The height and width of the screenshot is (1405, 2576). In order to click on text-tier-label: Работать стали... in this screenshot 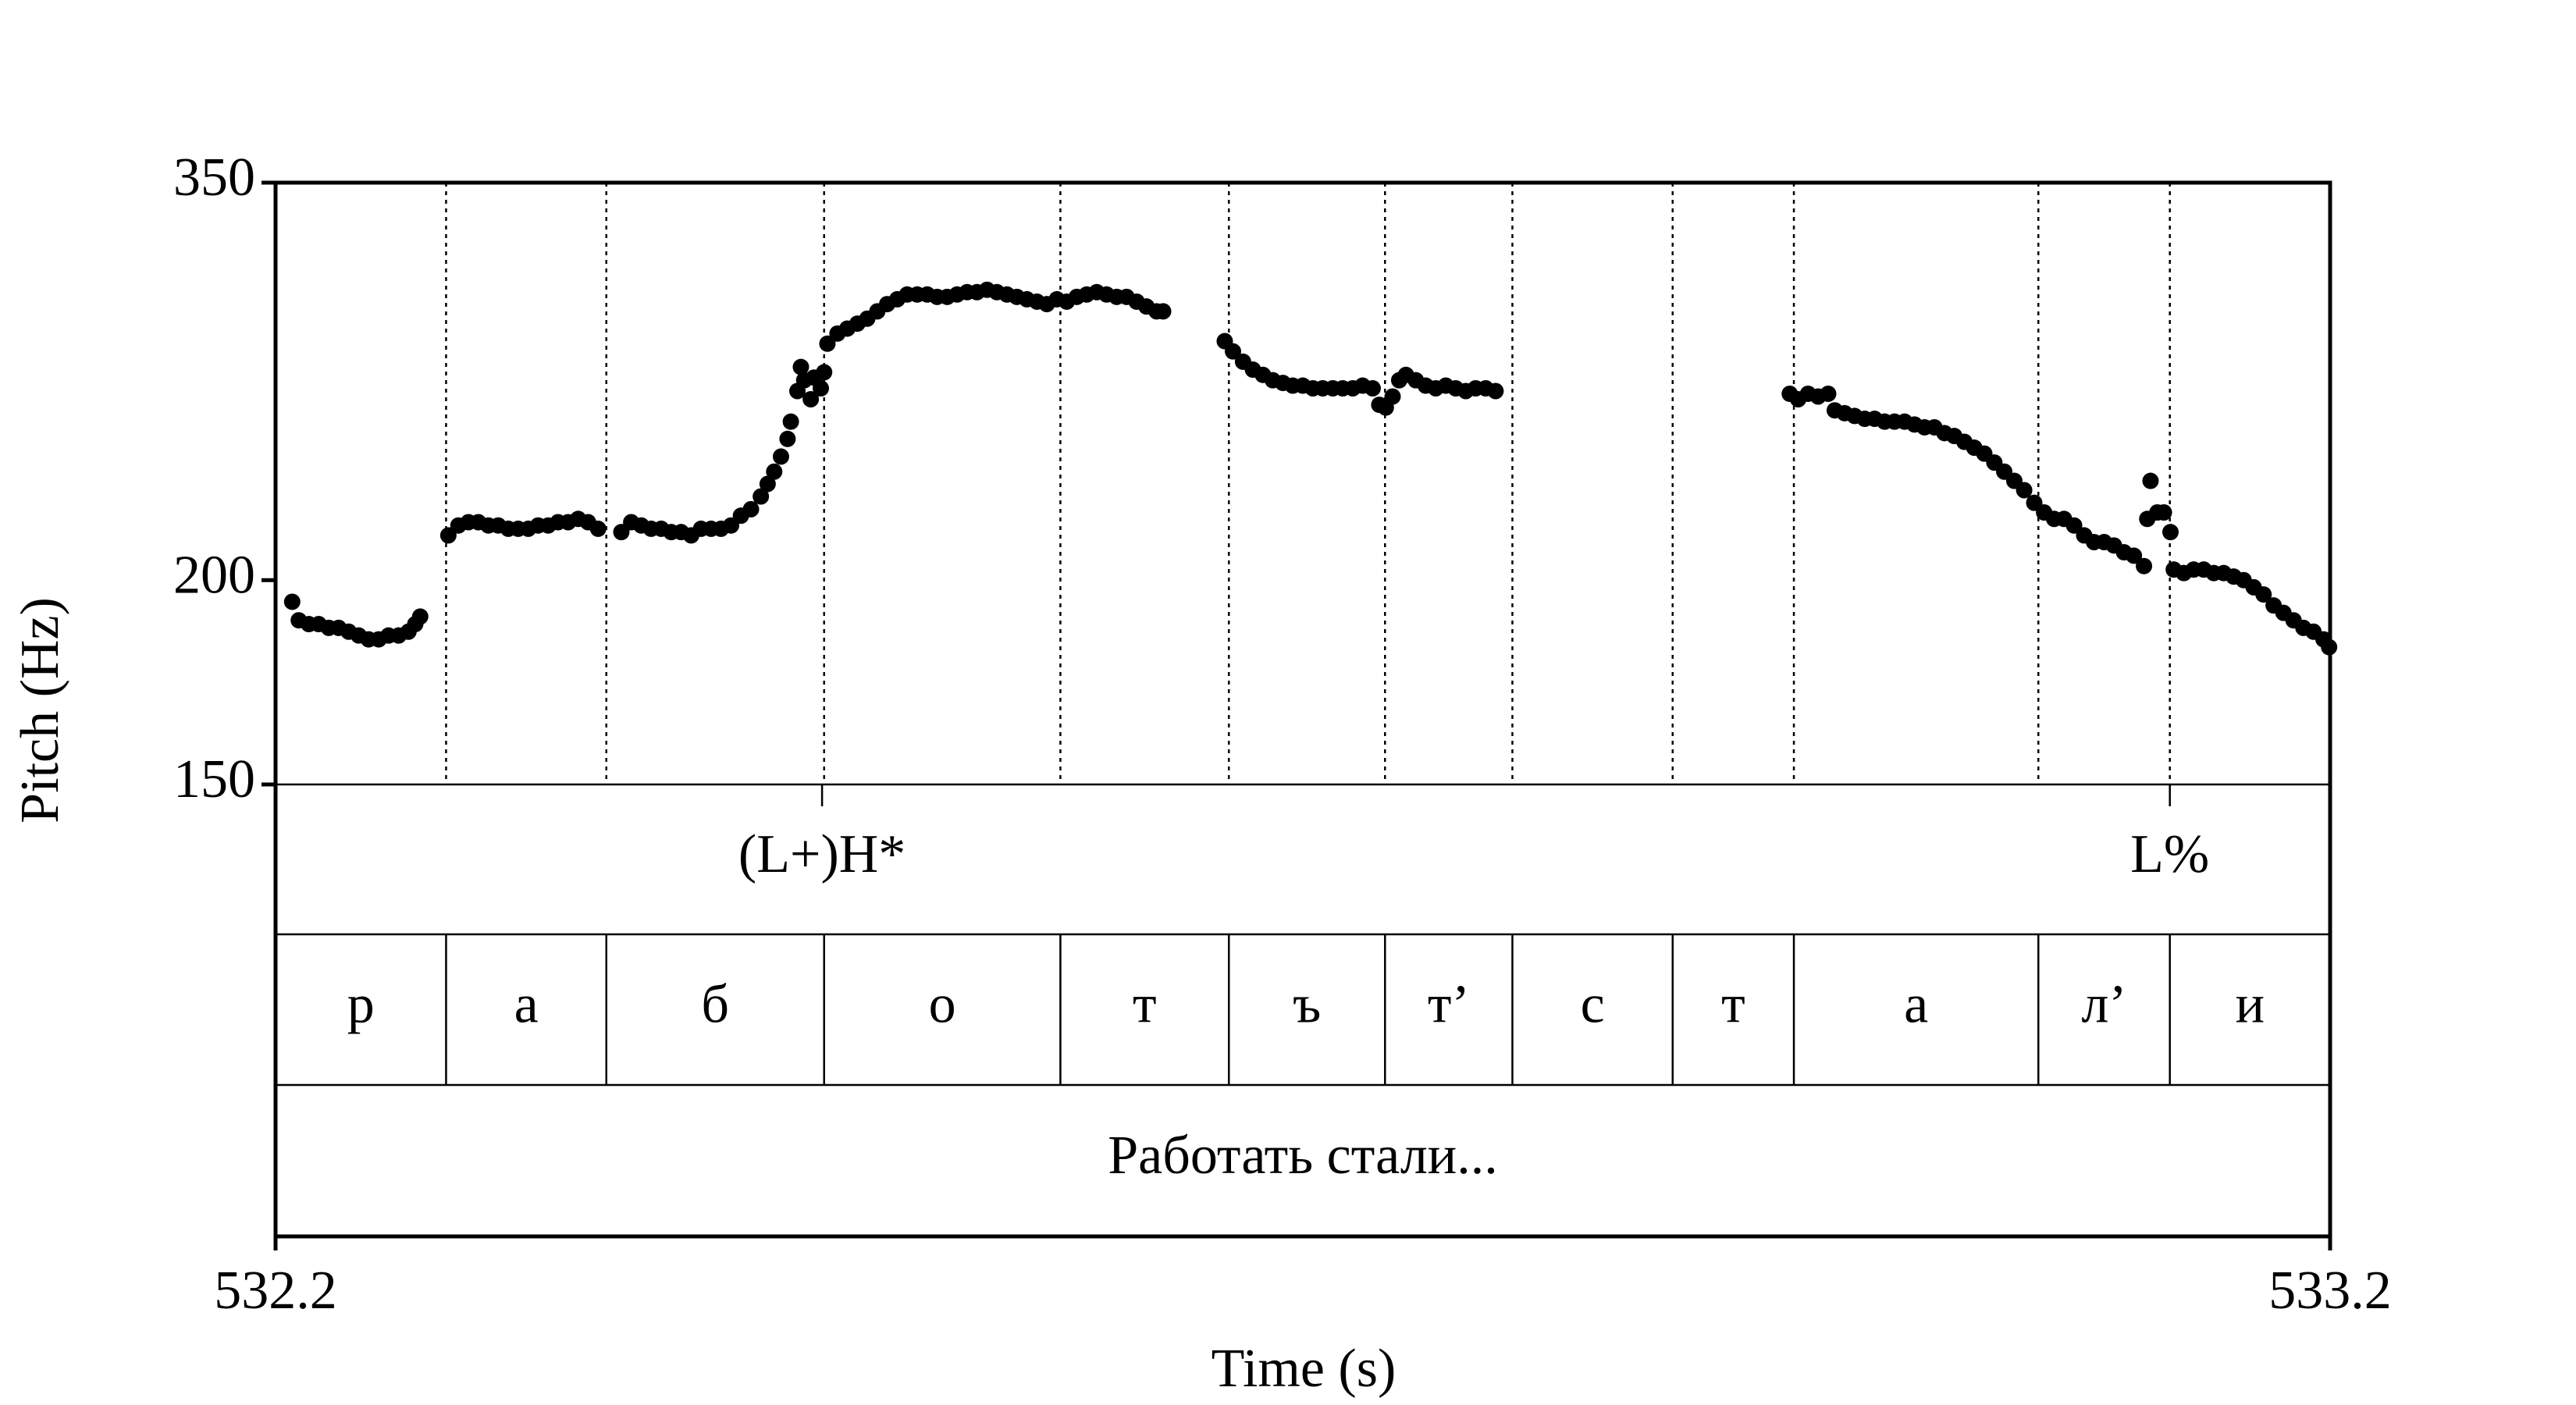, I will do `click(1303, 1156)`.